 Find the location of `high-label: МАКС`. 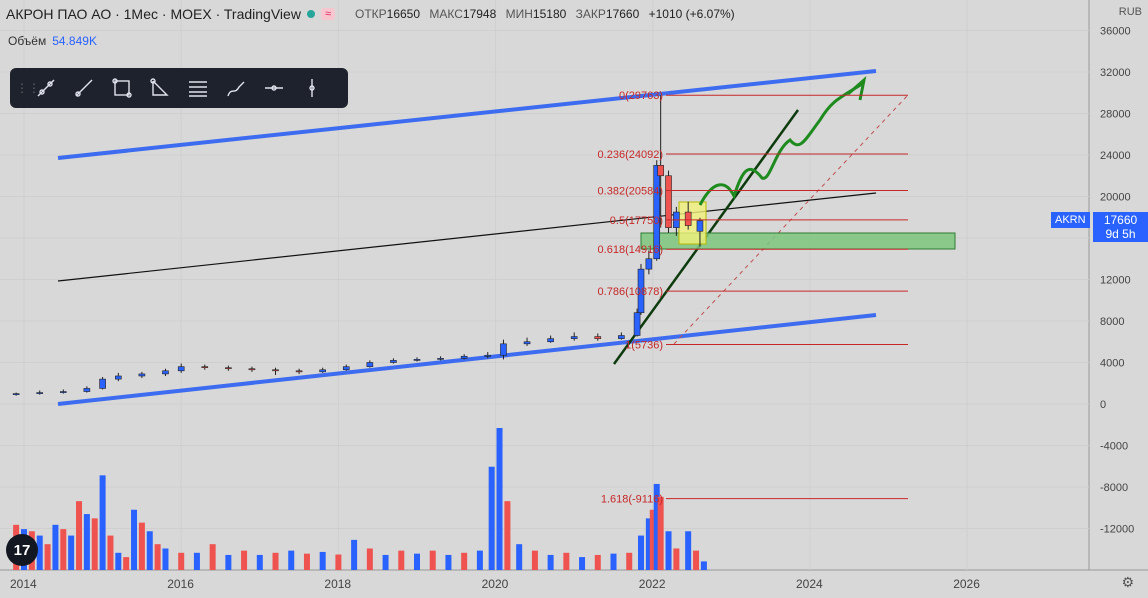

high-label: МАКС is located at coordinates (446, 14).